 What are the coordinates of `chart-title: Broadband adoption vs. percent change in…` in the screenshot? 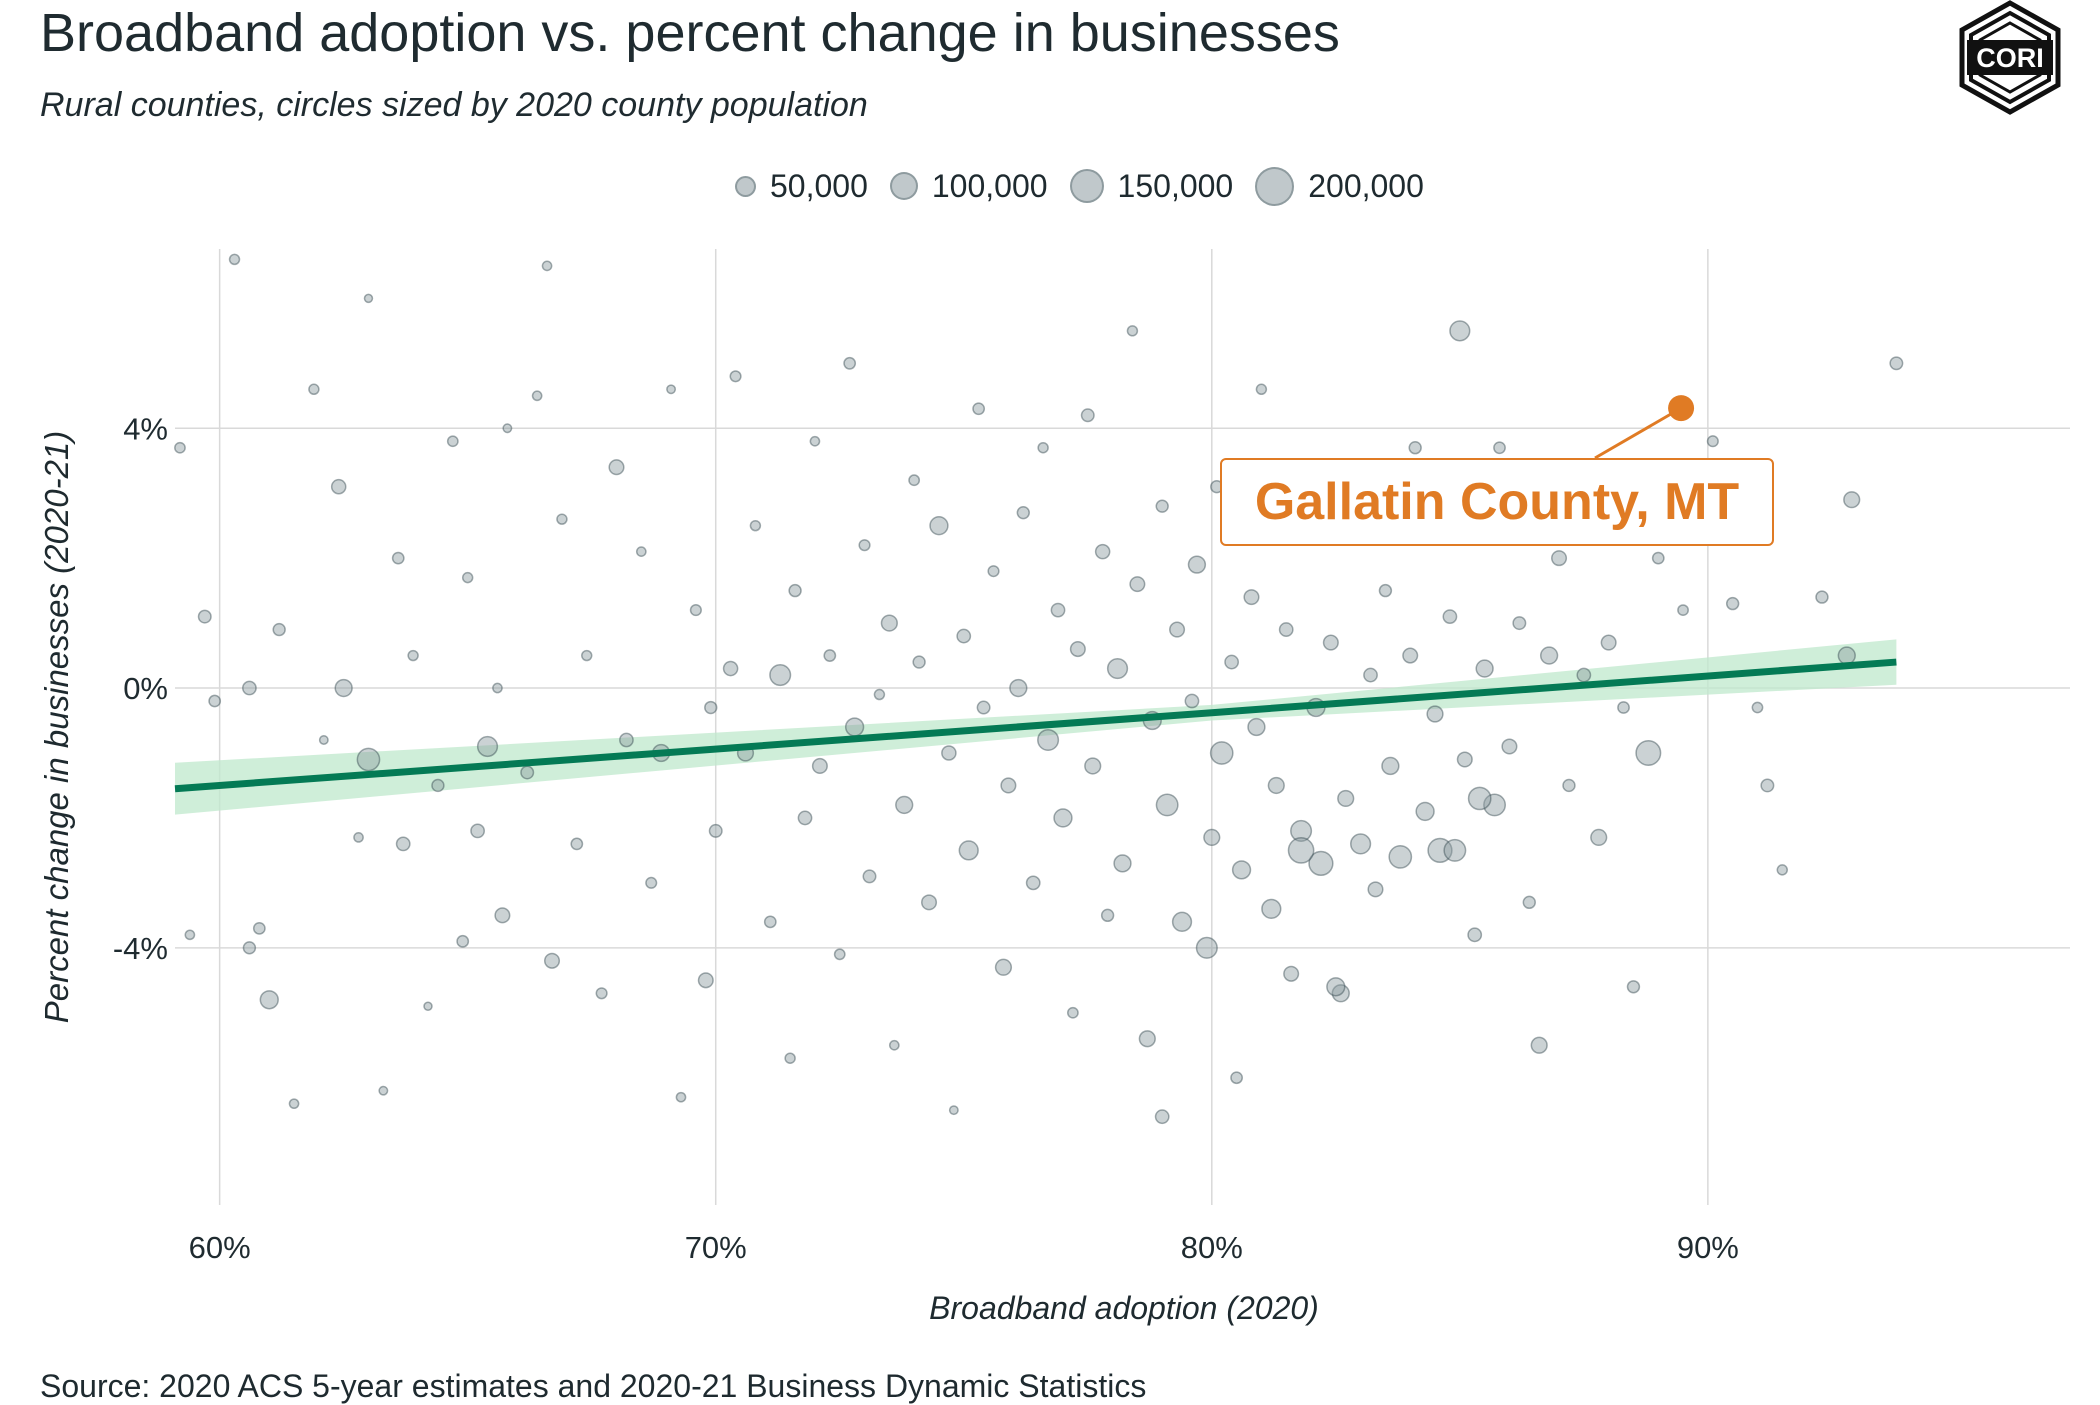 It's located at (690, 33).